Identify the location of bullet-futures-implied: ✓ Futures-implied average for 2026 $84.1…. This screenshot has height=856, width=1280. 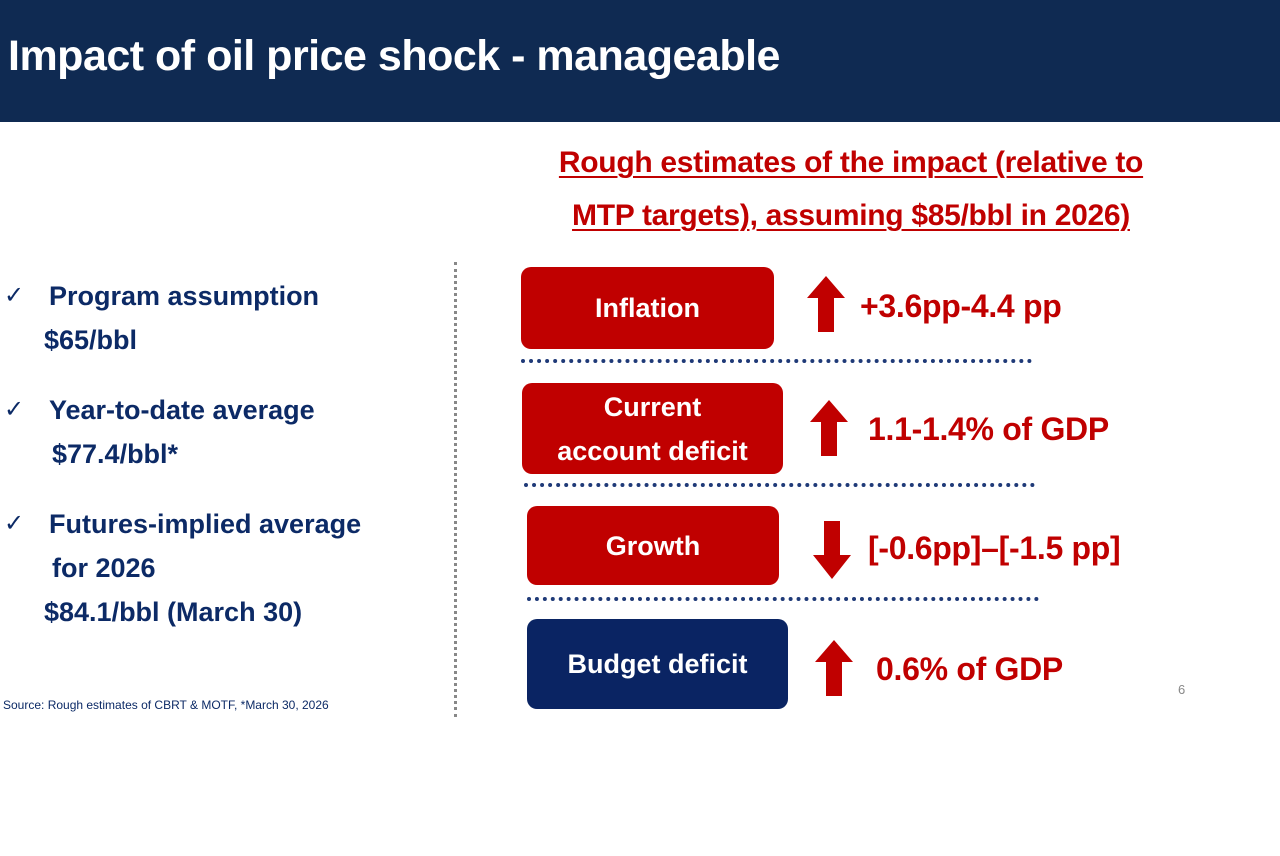
(182, 568).